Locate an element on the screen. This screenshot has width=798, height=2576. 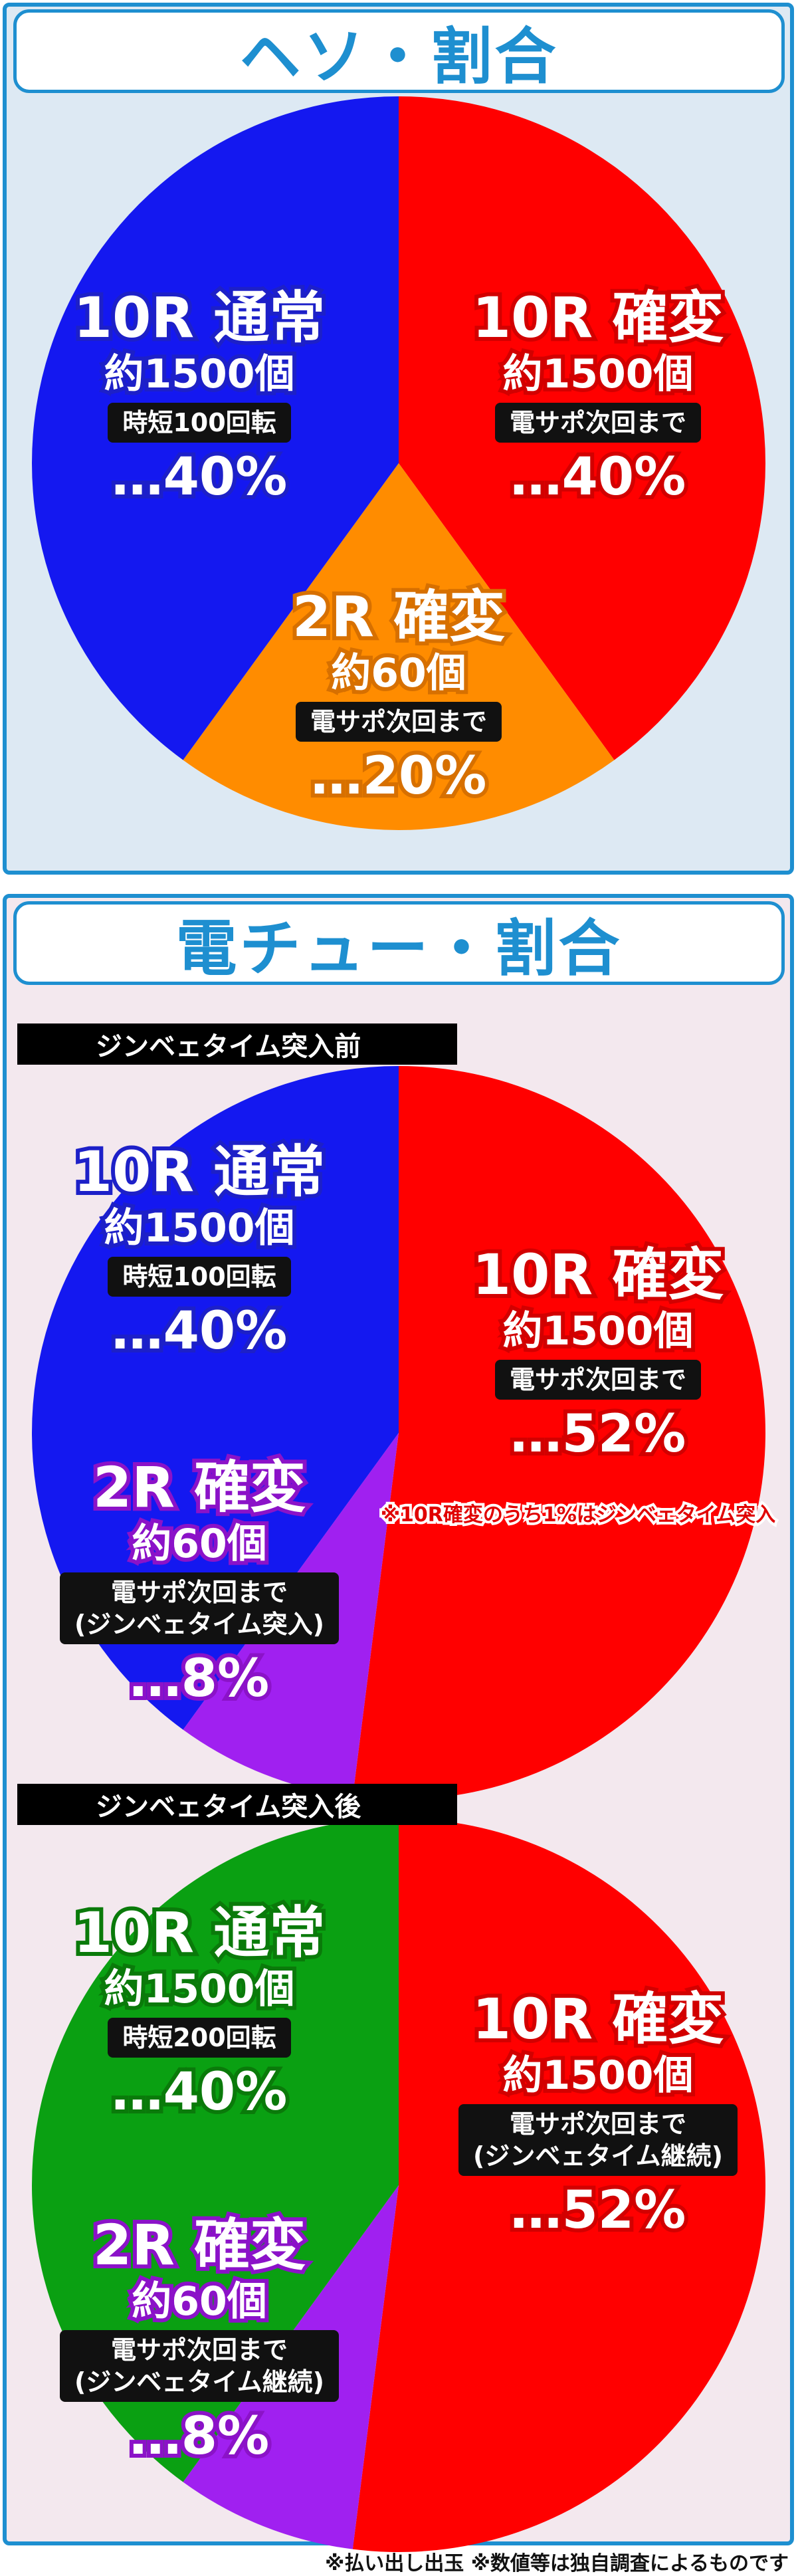
slice-label: 2R 確変 約60個 電サポ次回まで (ジンベェタイム継続) …8% is located at coordinates (202, 2339).